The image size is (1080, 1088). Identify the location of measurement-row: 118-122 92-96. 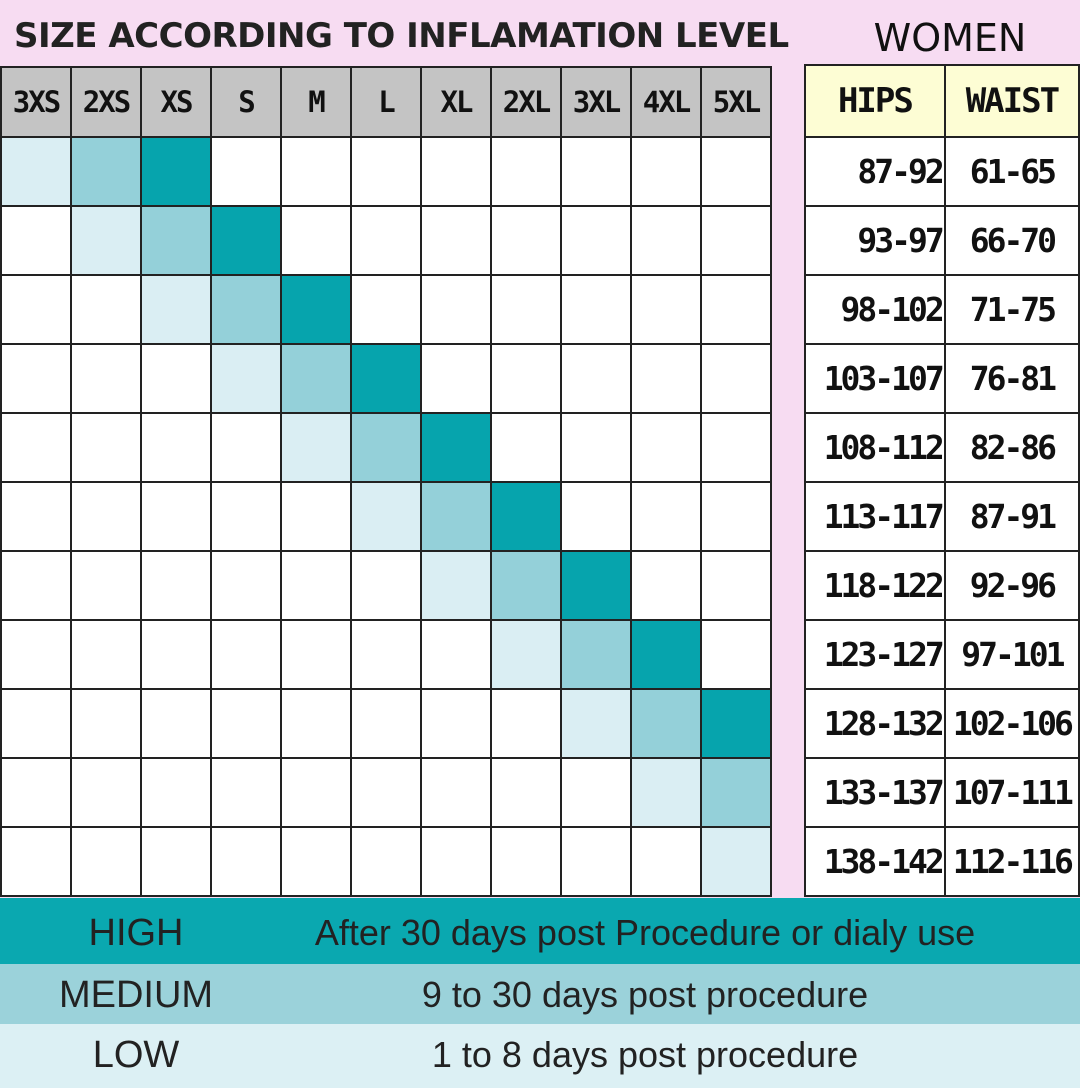
(942, 585).